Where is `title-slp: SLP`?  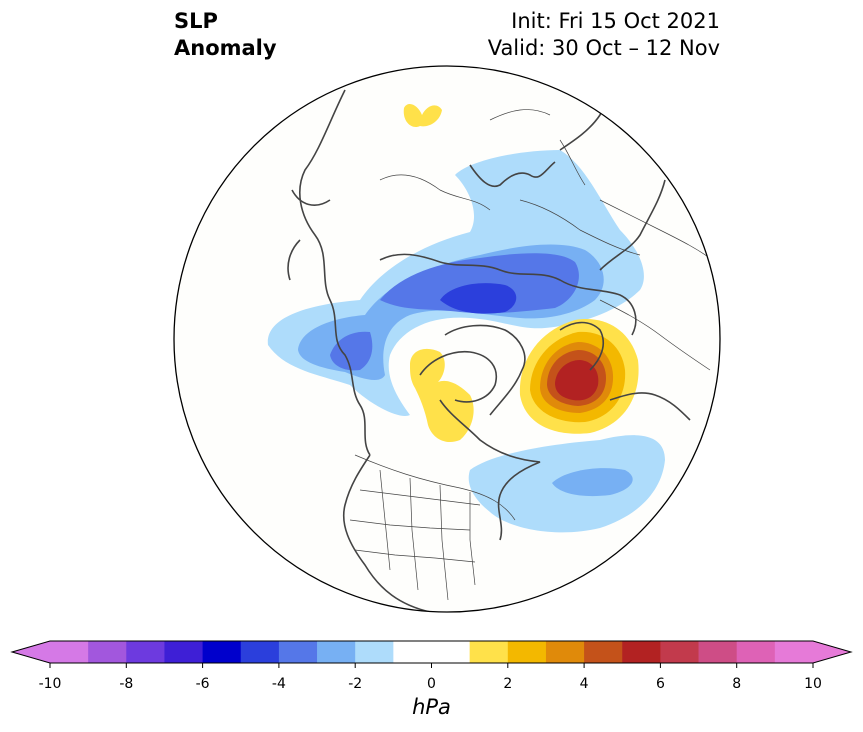
title-slp: SLP is located at coordinates (196, 21).